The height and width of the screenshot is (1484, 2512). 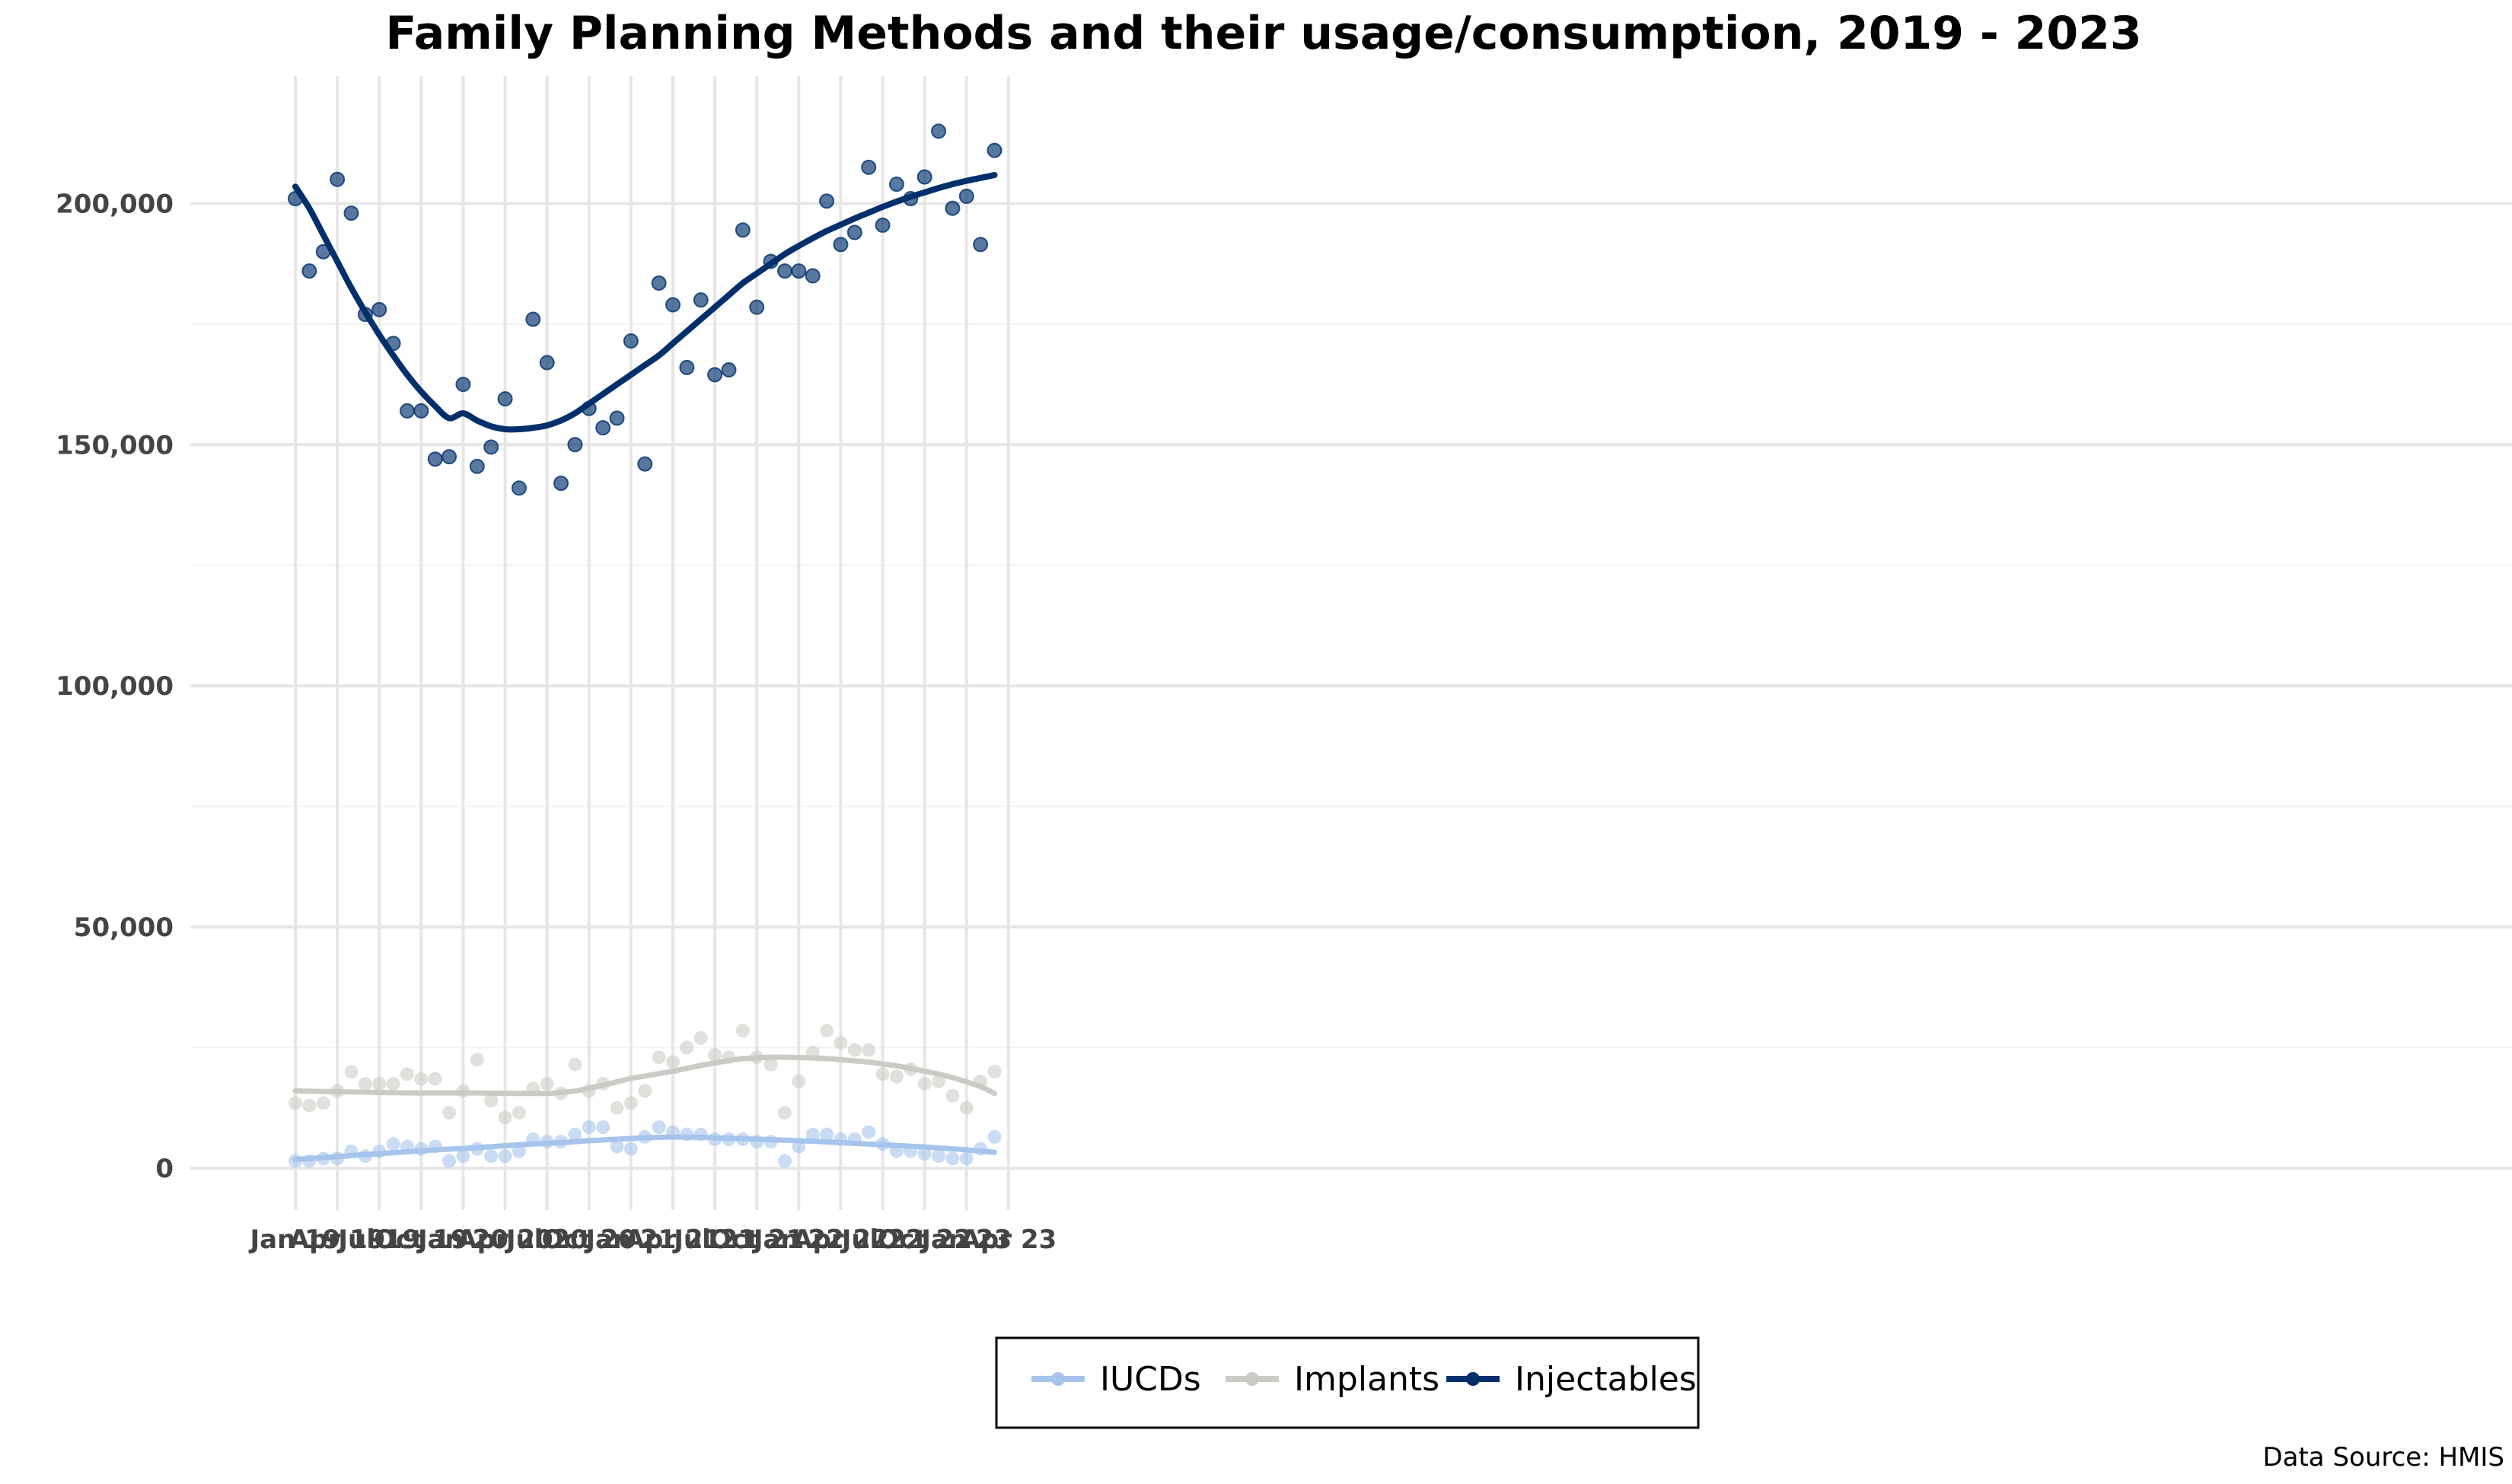 I want to click on x-tick-label: Oct 22, so click(x=924, y=1239).